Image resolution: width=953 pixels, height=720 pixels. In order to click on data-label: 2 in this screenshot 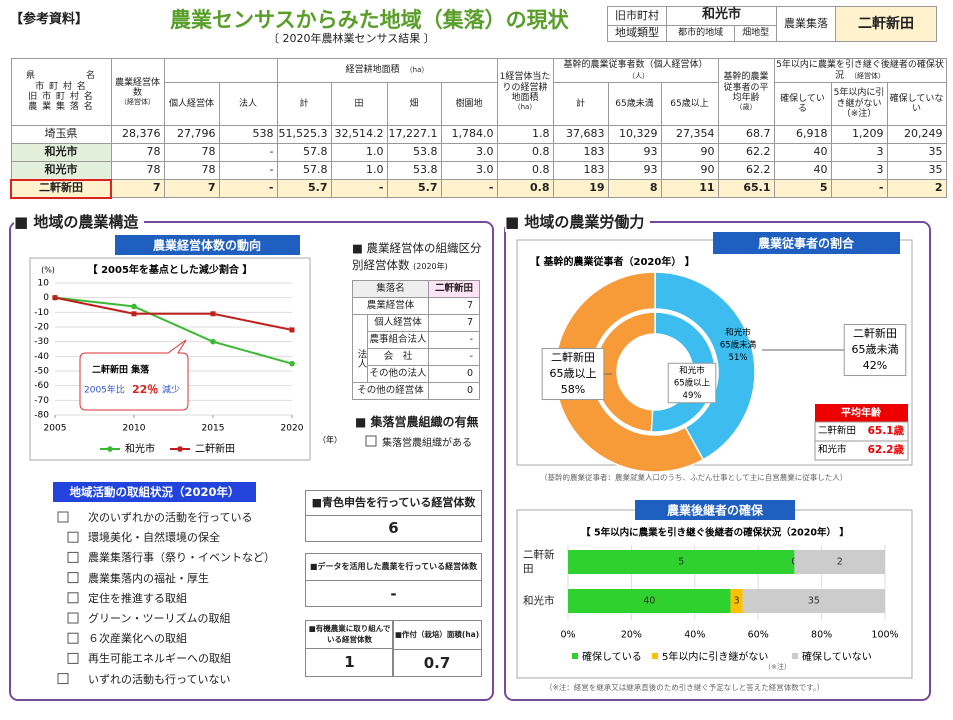, I will do `click(840, 562)`.